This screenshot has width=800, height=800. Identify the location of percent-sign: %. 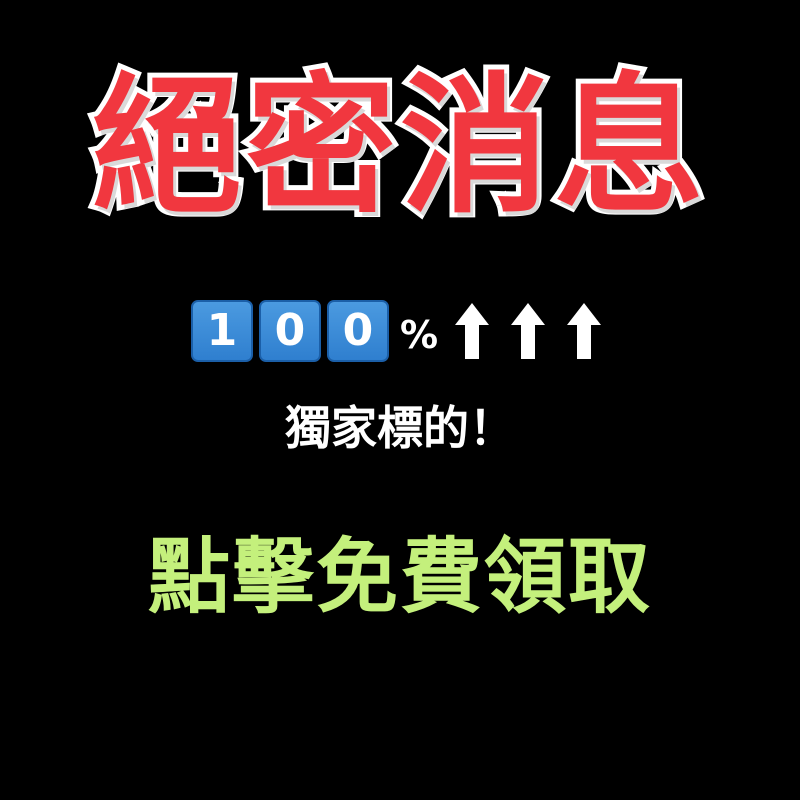
(419, 335).